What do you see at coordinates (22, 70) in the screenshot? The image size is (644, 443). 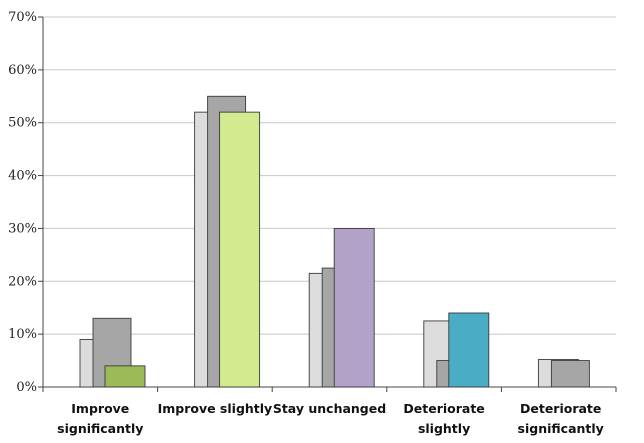 I see `y-tick-label: 60%` at bounding box center [22, 70].